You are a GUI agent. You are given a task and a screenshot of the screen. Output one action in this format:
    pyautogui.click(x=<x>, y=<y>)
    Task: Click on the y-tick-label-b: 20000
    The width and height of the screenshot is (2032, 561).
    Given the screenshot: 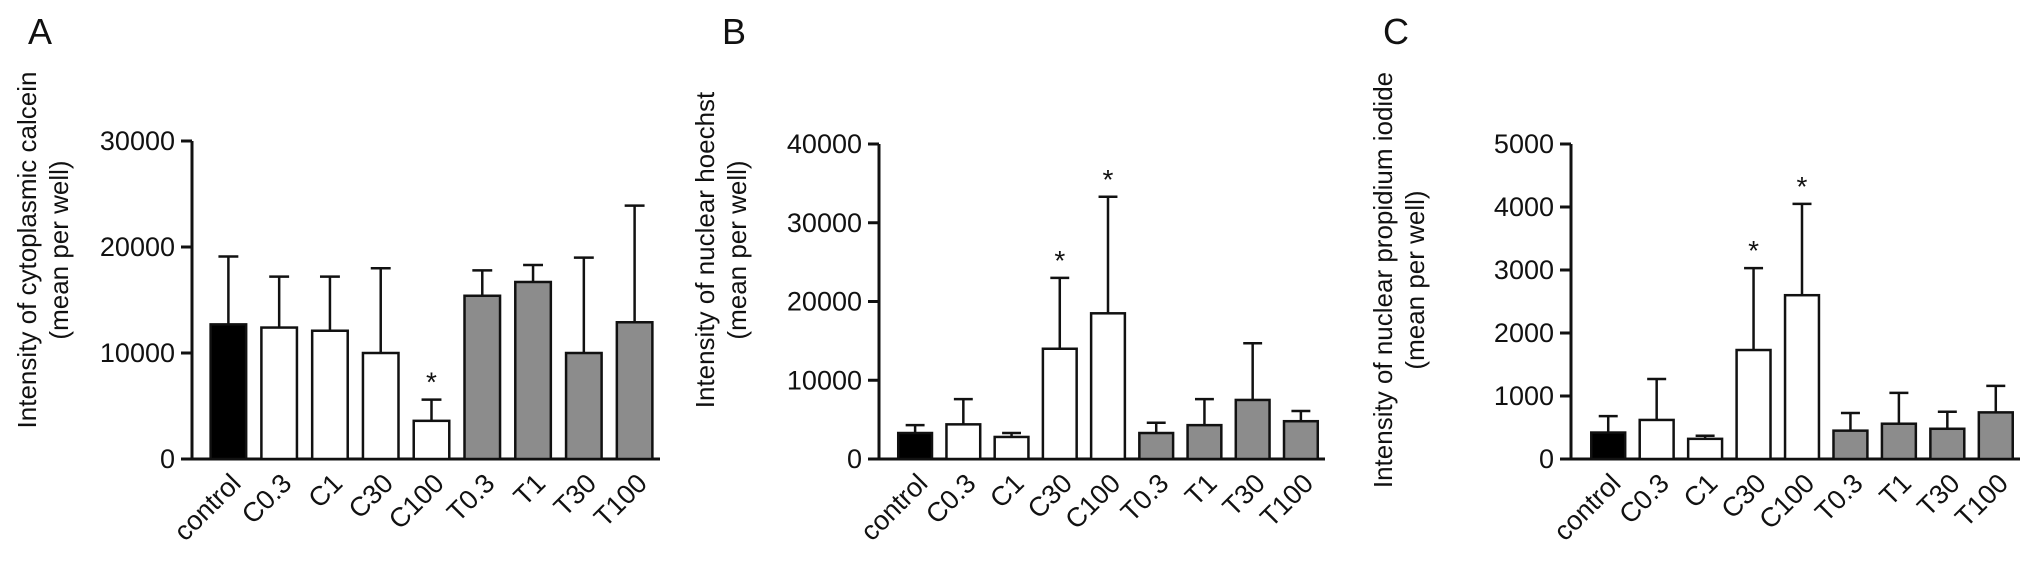 What is the action you would take?
    pyautogui.click(x=824, y=302)
    